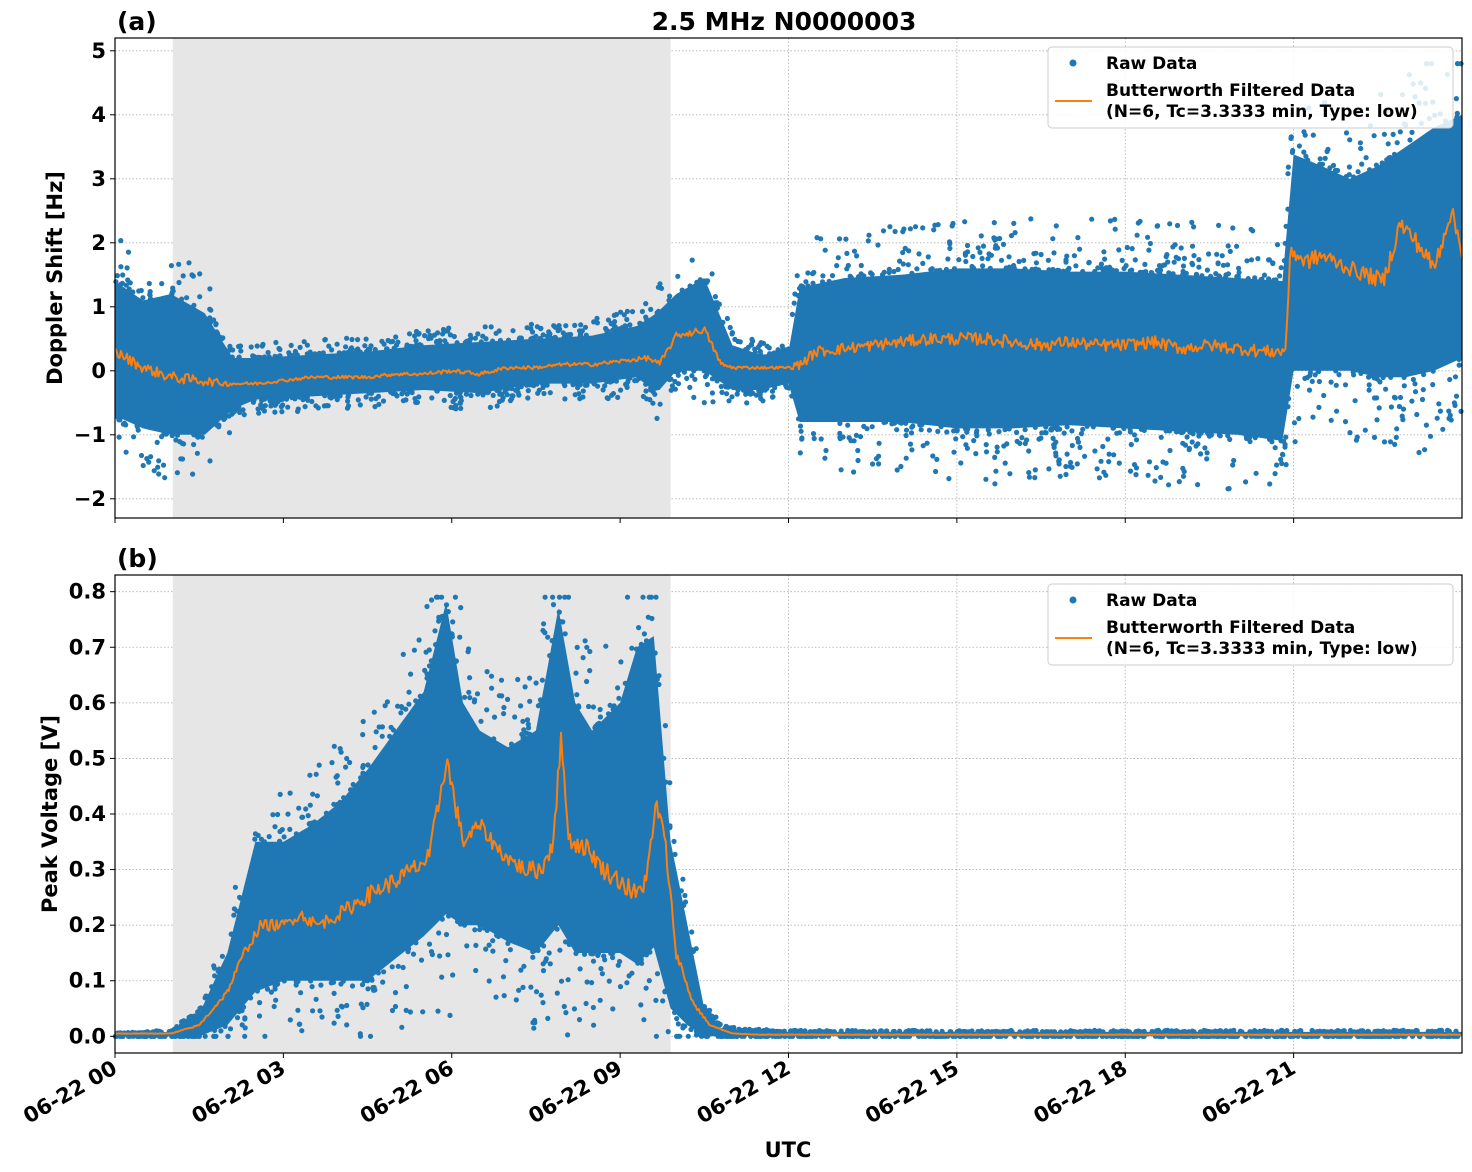 The height and width of the screenshot is (1172, 1472). What do you see at coordinates (87, 870) in the screenshot?
I see `panel-b-ytick-label: 0.3` at bounding box center [87, 870].